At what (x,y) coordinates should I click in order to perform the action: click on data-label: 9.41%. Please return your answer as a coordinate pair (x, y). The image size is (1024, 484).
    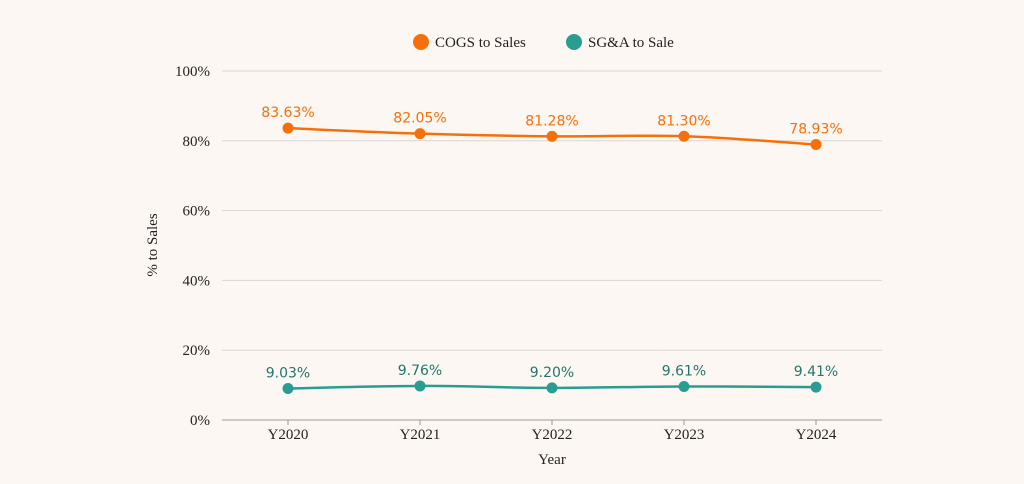
    Looking at the image, I should click on (816, 372).